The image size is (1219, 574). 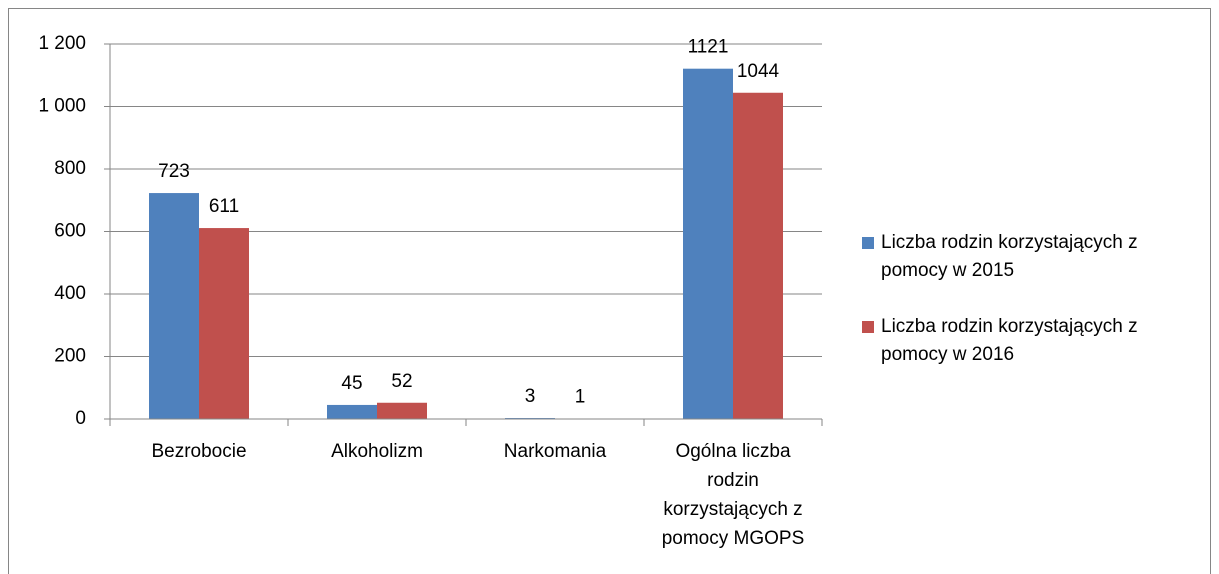 I want to click on data-label: 1121, so click(x=708, y=47).